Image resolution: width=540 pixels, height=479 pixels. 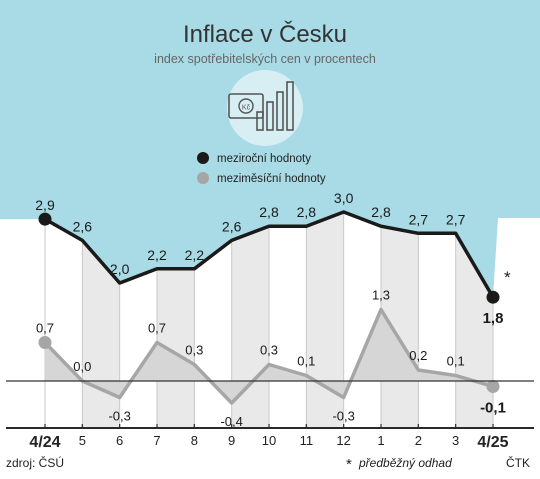 I want to click on x-tick-label: 1, so click(x=380, y=440).